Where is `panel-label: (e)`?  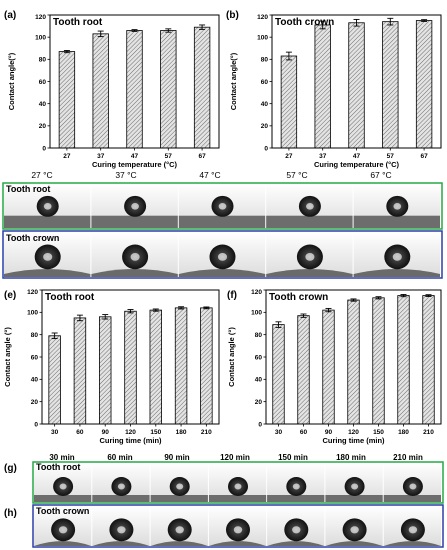 panel-label: (e) is located at coordinates (10, 295).